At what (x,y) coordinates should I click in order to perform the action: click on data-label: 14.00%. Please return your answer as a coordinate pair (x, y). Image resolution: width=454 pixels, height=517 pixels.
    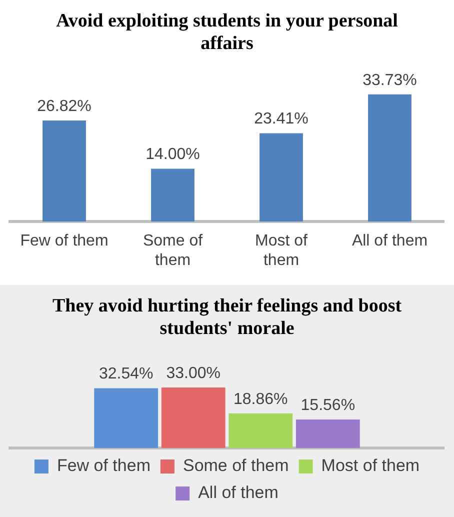
    Looking at the image, I should click on (173, 155).